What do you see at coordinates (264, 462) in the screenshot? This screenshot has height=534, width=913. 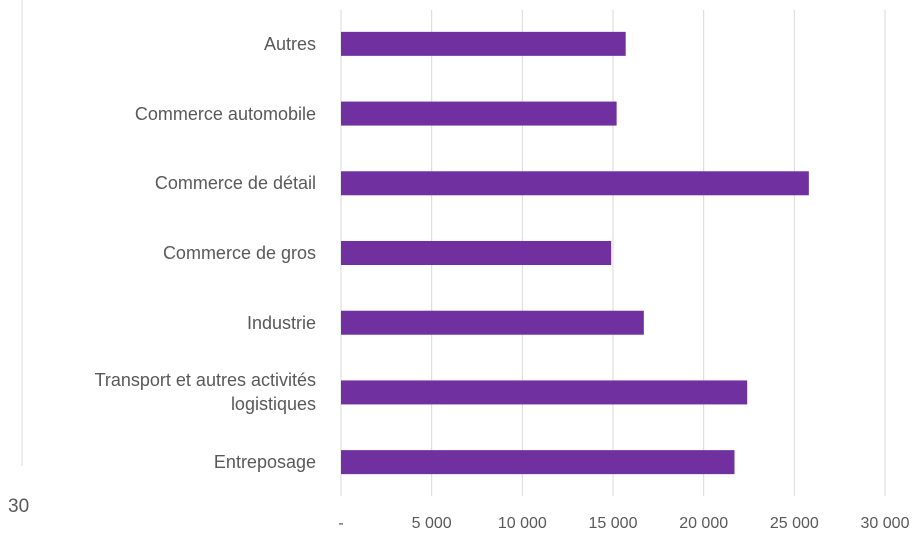 I see `y-tick-label: Entreposage` at bounding box center [264, 462].